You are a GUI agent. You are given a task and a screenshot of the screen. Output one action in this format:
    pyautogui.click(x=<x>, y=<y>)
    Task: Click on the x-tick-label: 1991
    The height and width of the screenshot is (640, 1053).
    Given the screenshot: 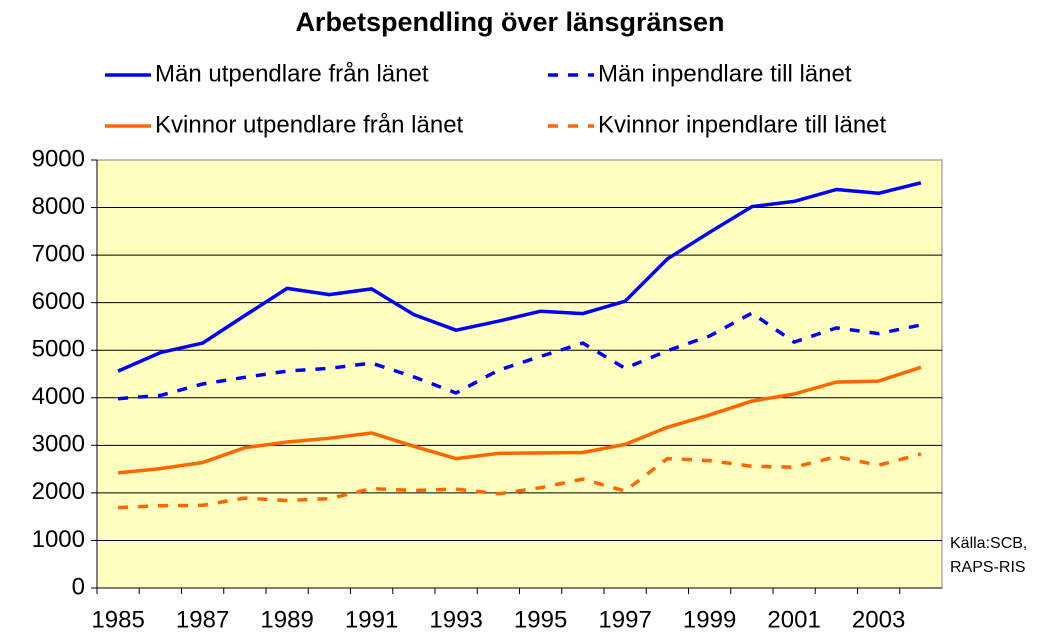 What is the action you would take?
    pyautogui.click(x=371, y=619)
    